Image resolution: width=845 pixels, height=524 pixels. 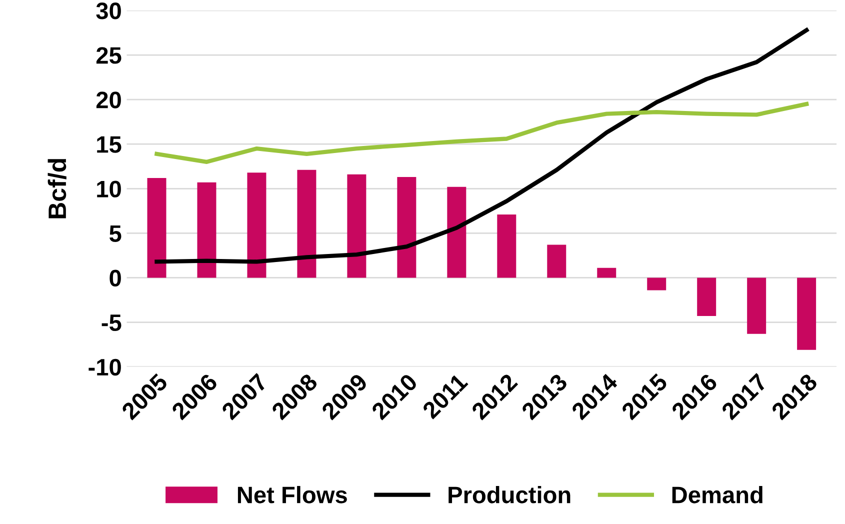 What do you see at coordinates (481, 133) in the screenshot?
I see `line-series` at bounding box center [481, 133].